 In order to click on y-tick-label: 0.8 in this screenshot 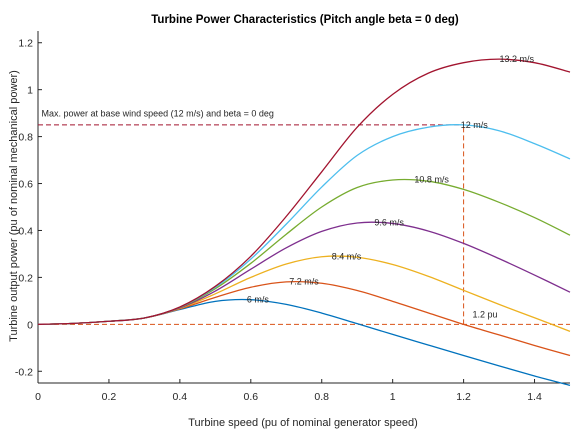, I will do `click(25, 138)`.